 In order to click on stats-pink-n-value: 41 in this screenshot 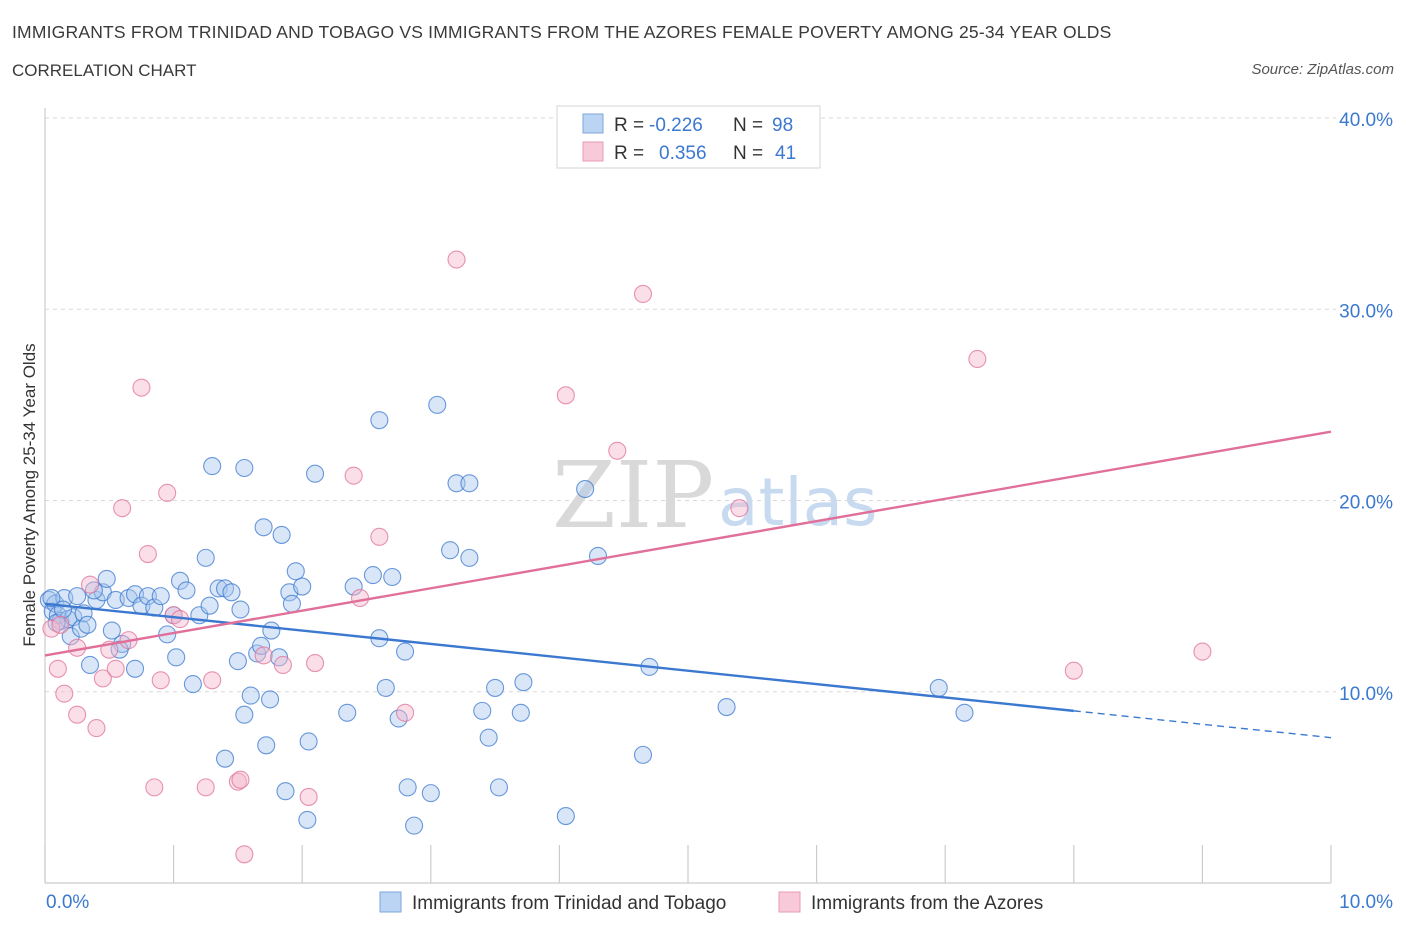, I will do `click(785, 153)`.